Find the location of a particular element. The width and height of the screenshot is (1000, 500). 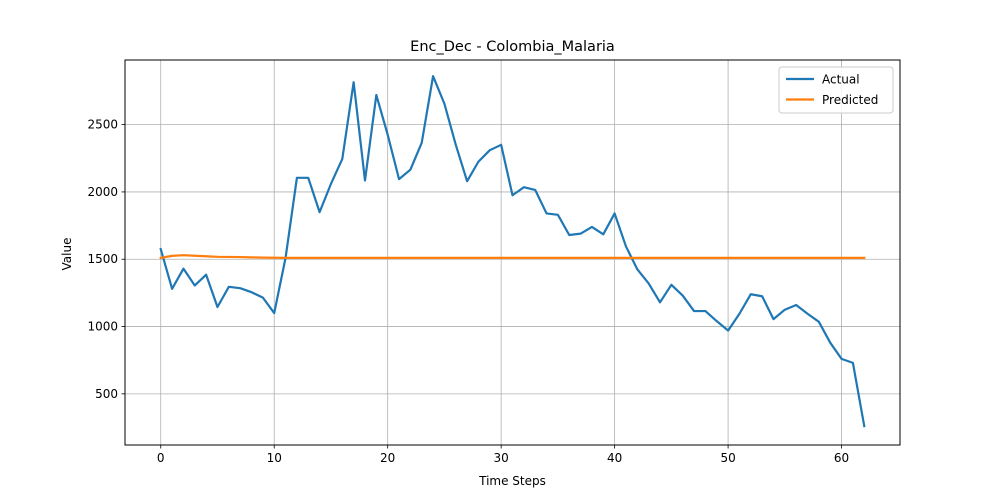

legend-label-actual: Actual is located at coordinates (841, 80).